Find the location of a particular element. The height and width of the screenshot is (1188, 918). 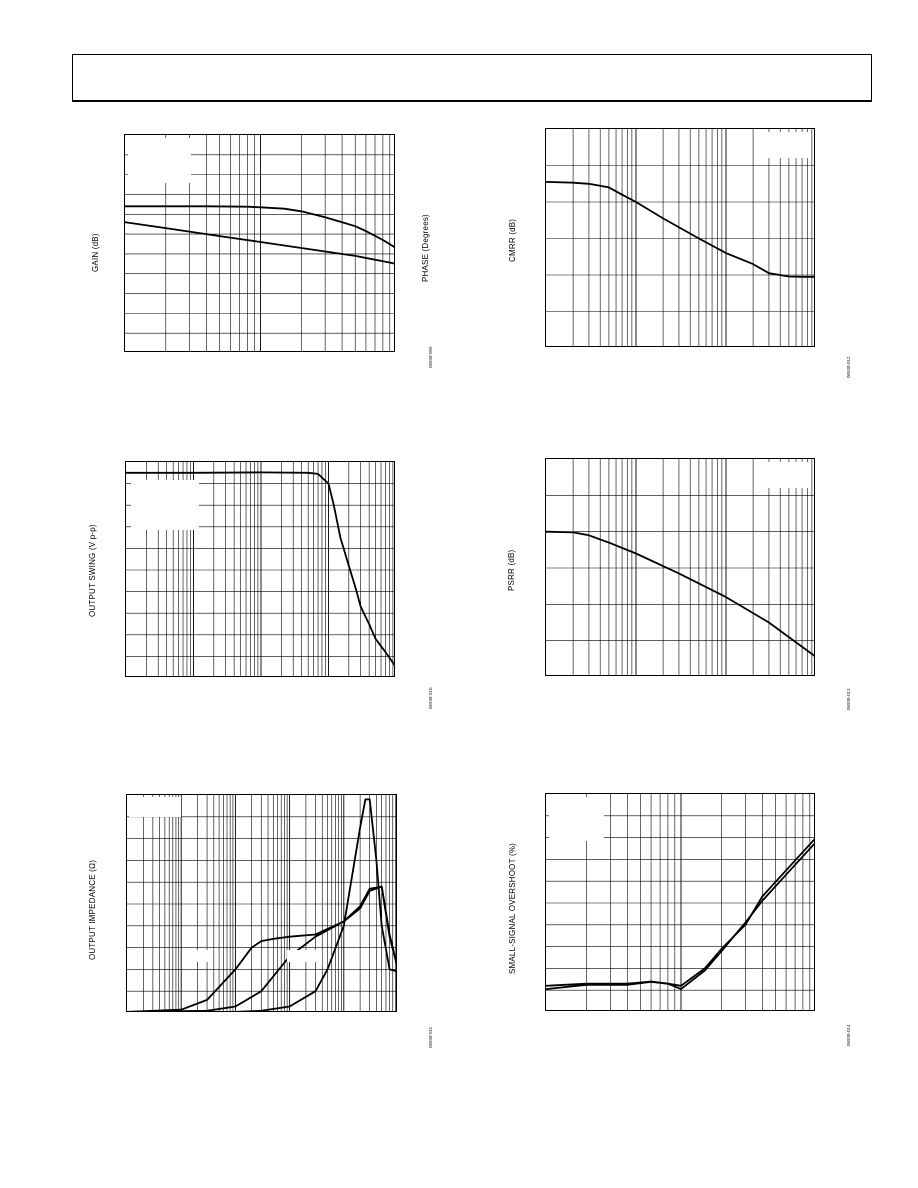

chart-overshoot is located at coordinates (680, 902).